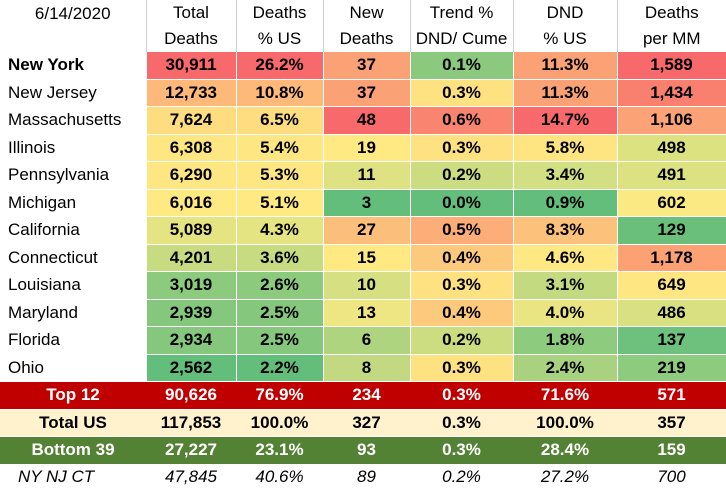 The width and height of the screenshot is (726, 489). I want to click on cell-dnd: 5.8%, so click(565, 148).